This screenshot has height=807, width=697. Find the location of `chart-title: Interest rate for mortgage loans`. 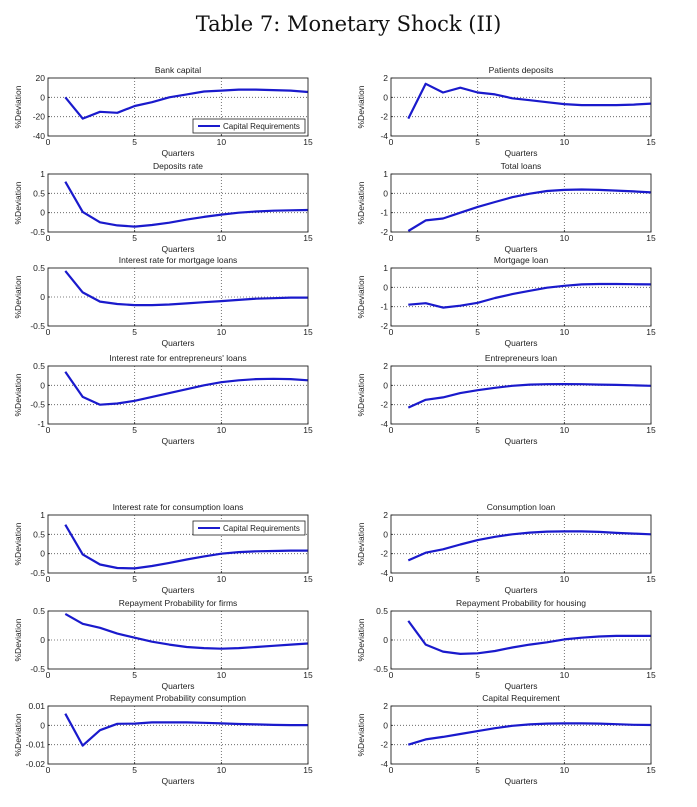

chart-title: Interest rate for mortgage loans is located at coordinates (178, 260).